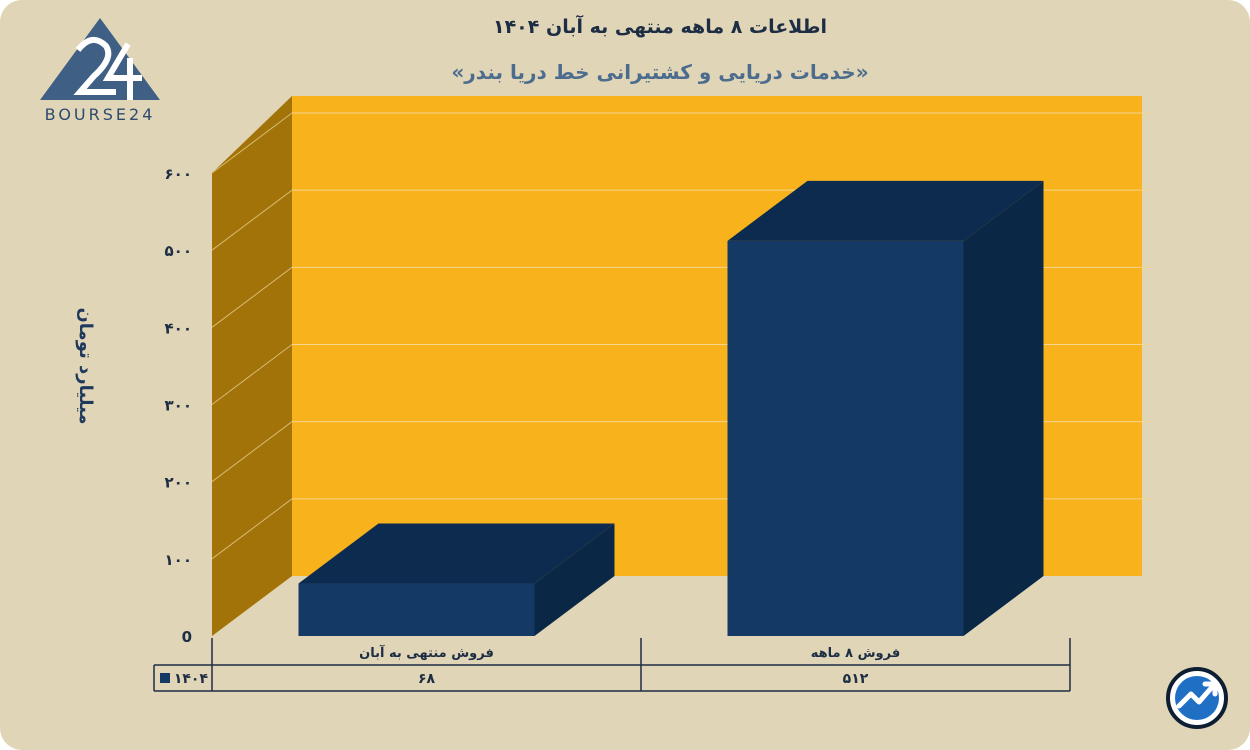  Describe the element at coordinates (178, 174) in the screenshot. I see `y-tick-label: ۶۰۰` at that location.